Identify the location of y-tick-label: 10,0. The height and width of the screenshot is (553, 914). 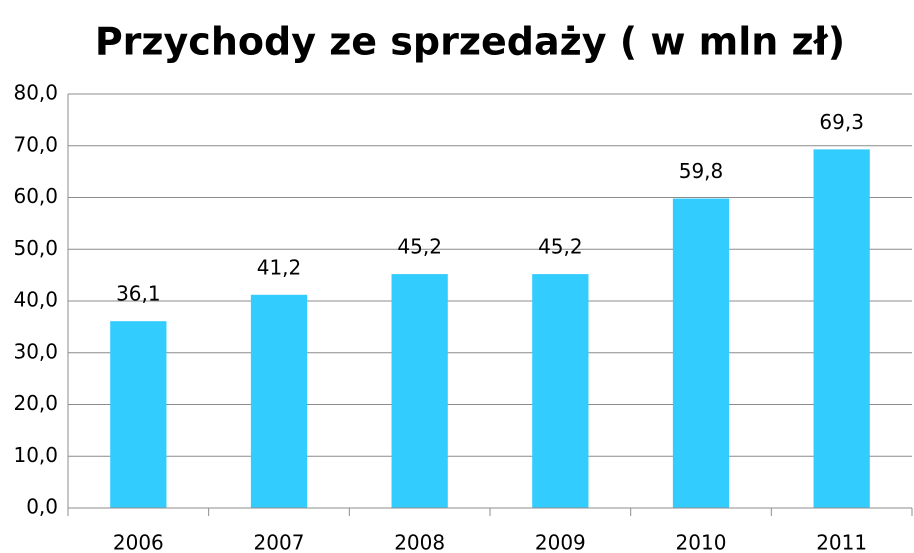
(35, 455).